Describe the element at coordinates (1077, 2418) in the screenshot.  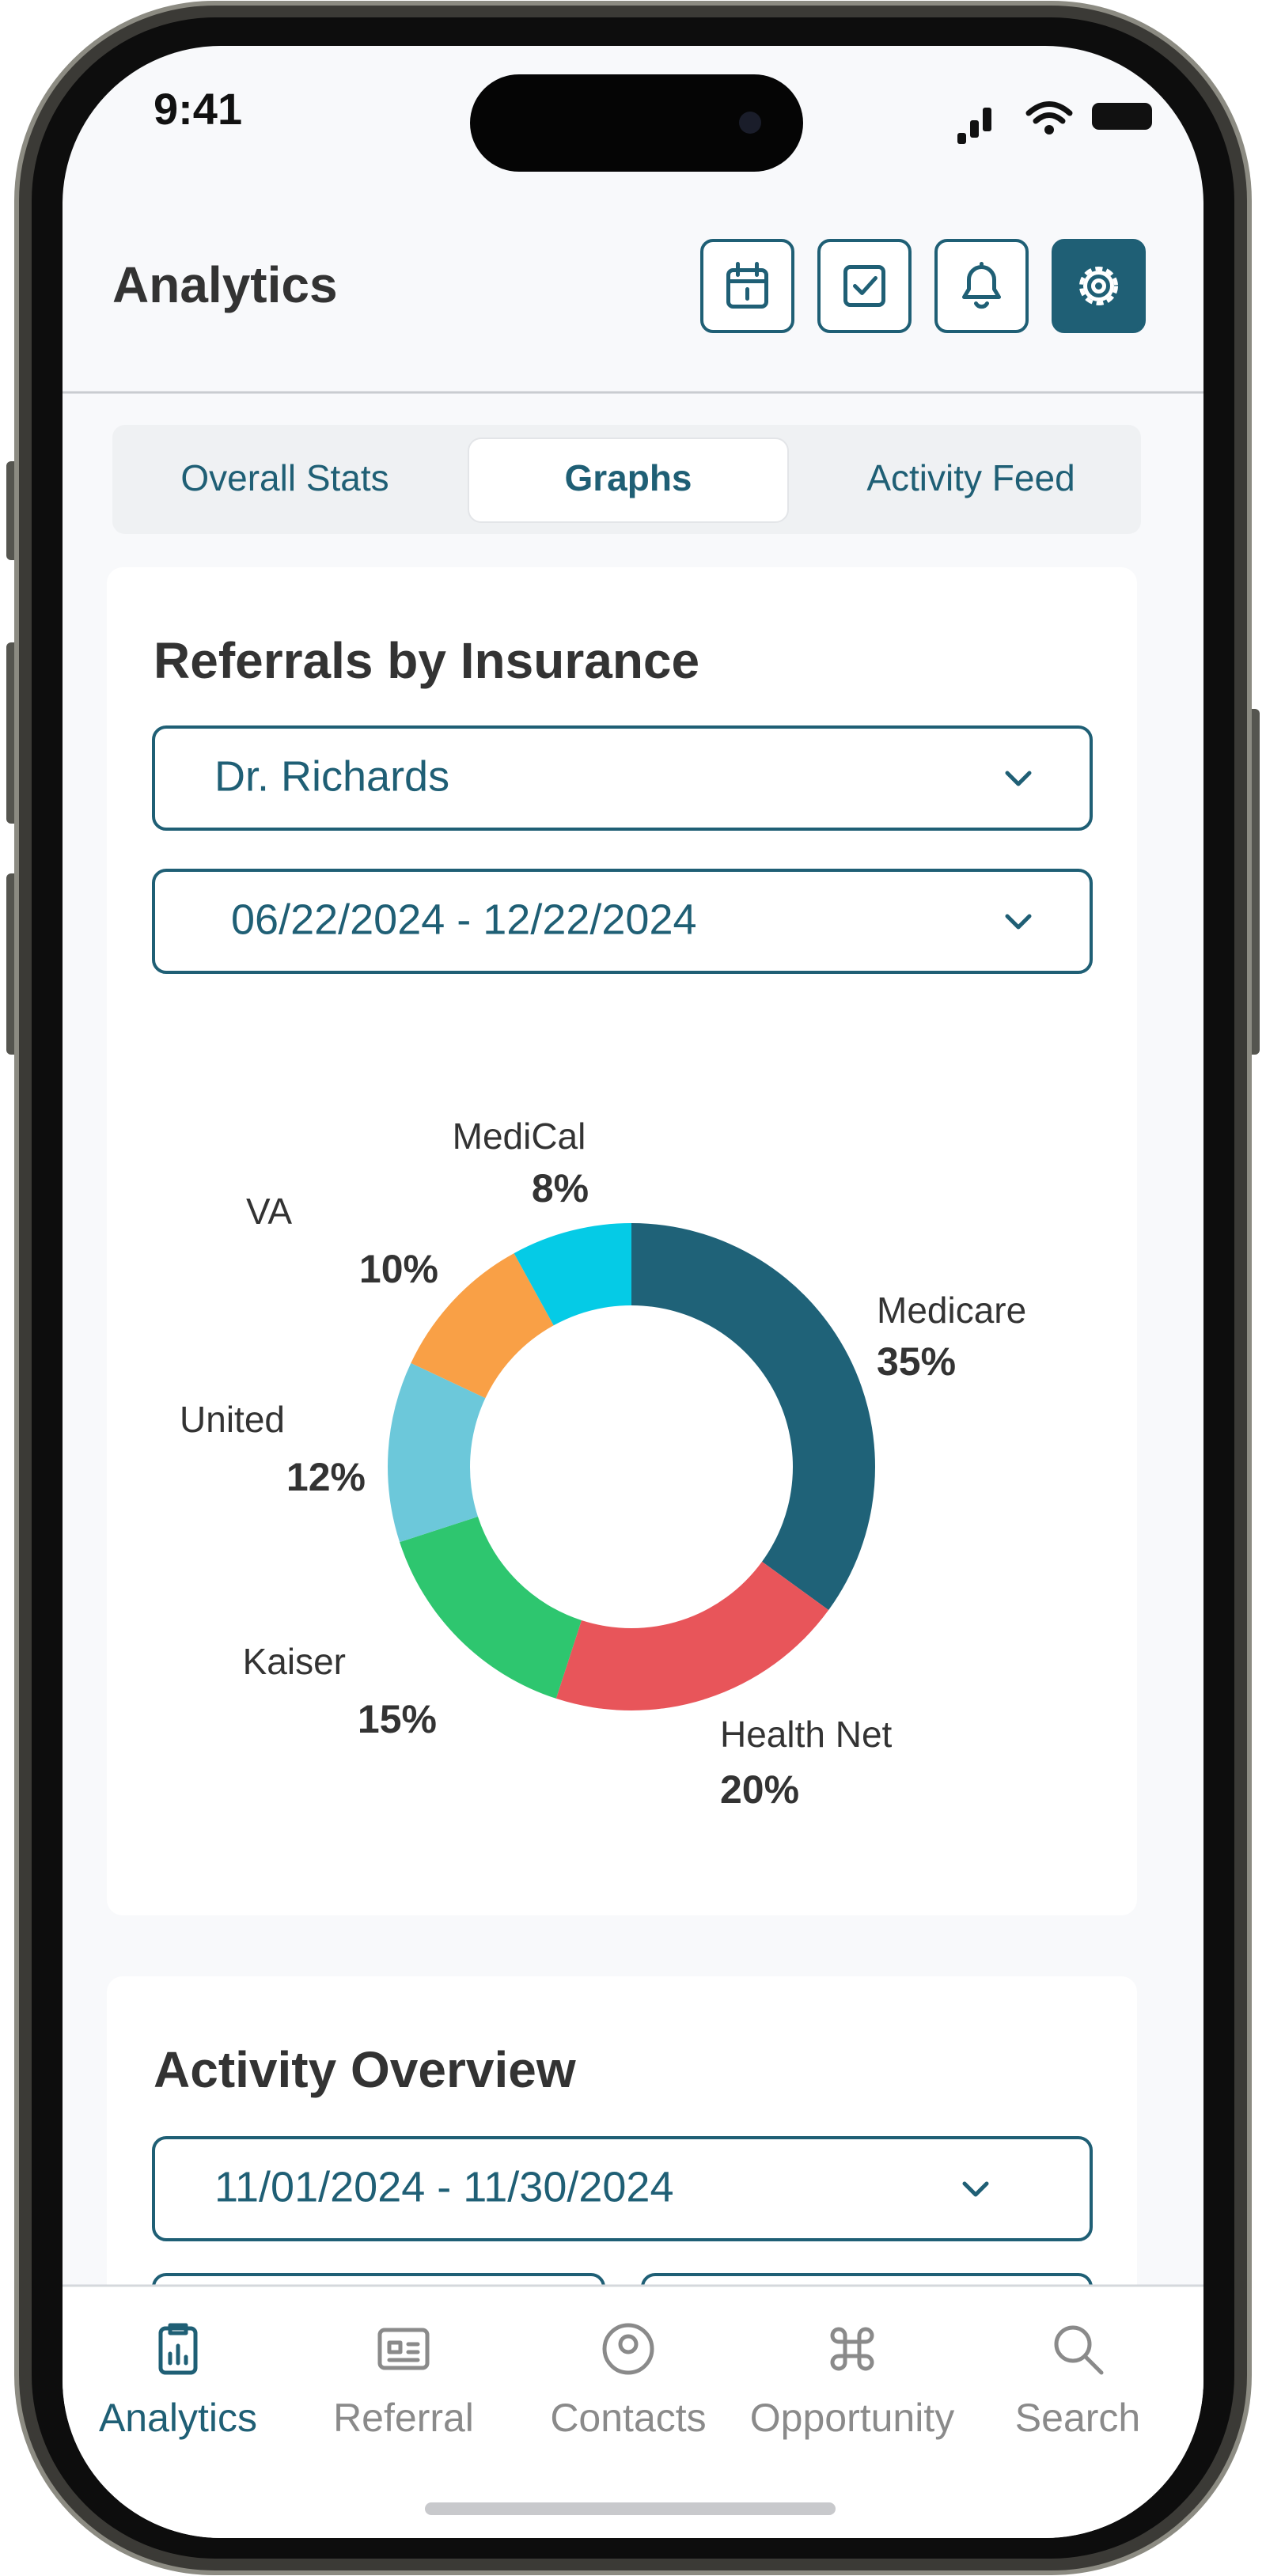
I see `nav-label: Search` at that location.